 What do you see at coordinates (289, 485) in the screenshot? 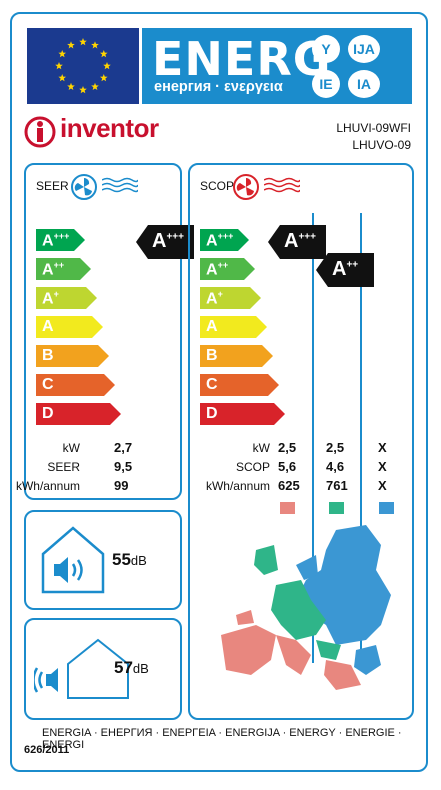
I see `scop-row-value: 625` at bounding box center [289, 485].